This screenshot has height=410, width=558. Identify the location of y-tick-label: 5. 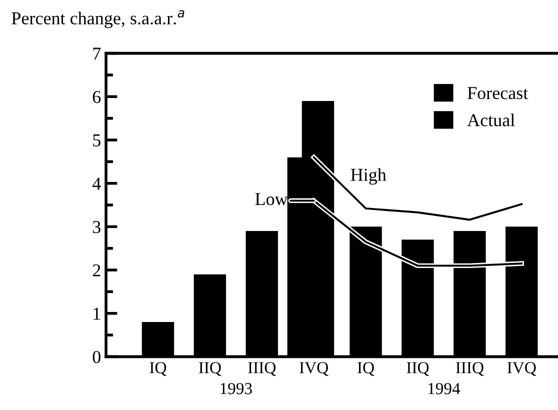
(96, 140).